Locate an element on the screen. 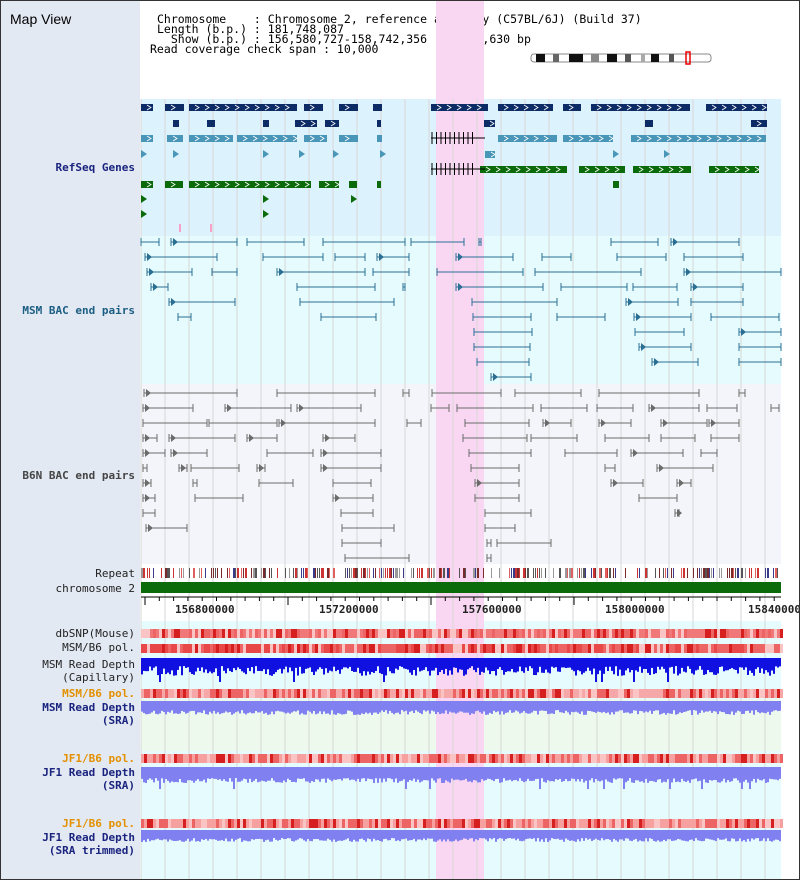 The image size is (800, 880). track-label-msm-b6-pol: MSM/B6 pol. is located at coordinates (98, 647).